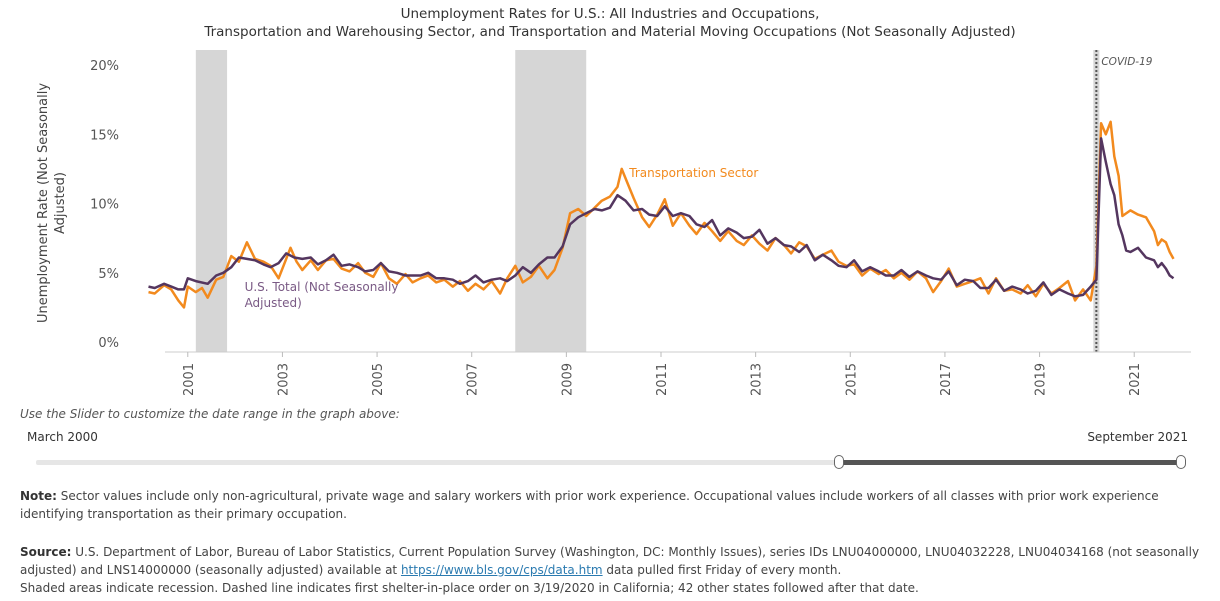 This screenshot has width=1220, height=601. I want to click on x-tick-label: 2005, so click(378, 379).